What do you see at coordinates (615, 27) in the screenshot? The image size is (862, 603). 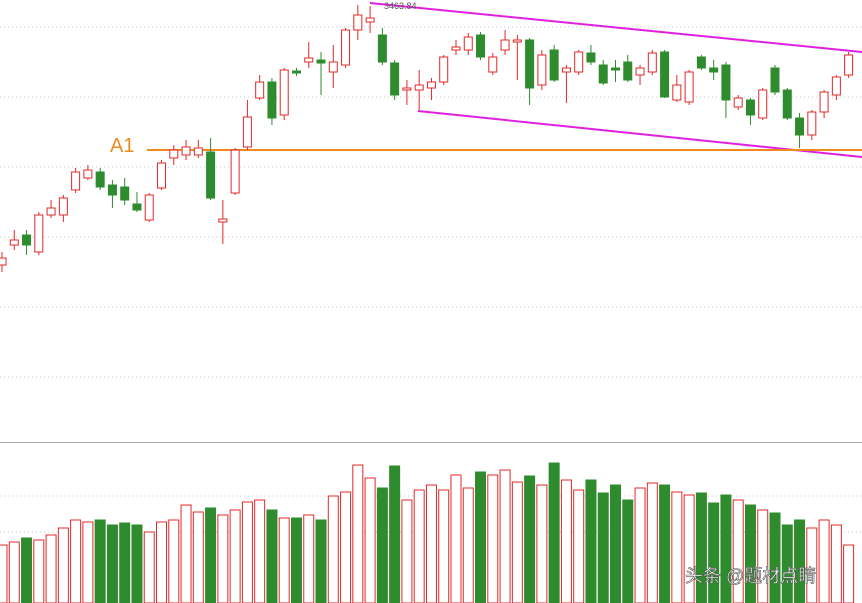 I see `channel-upper` at bounding box center [615, 27].